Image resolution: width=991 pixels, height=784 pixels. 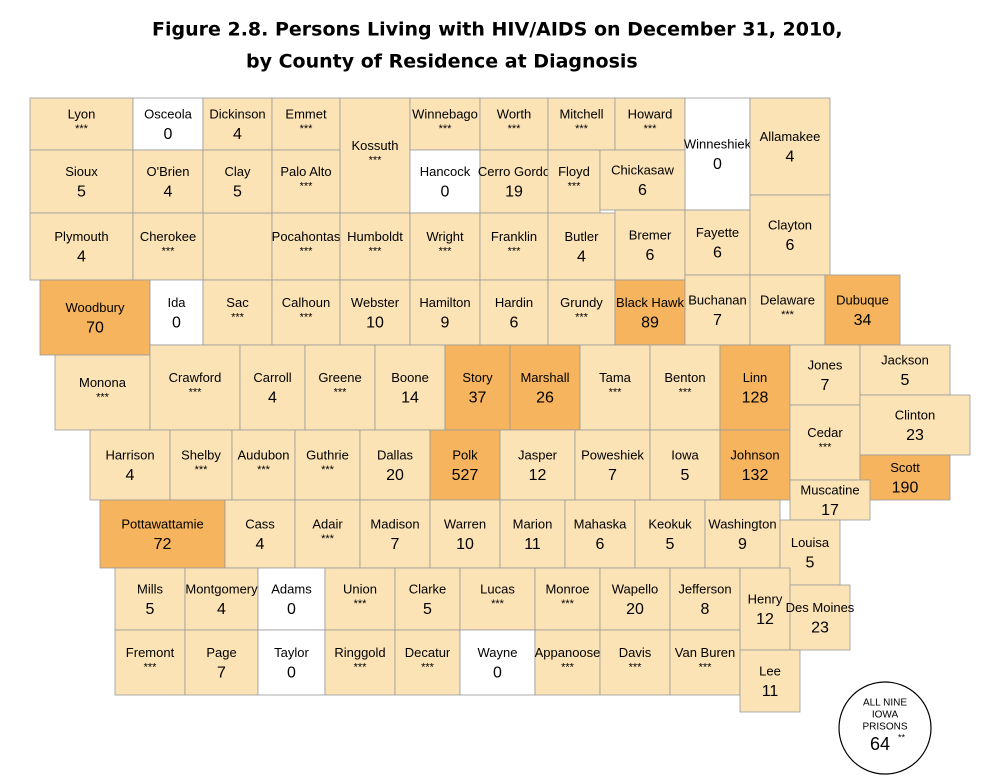 I want to click on county-name: Black Hawk, so click(x=650, y=302).